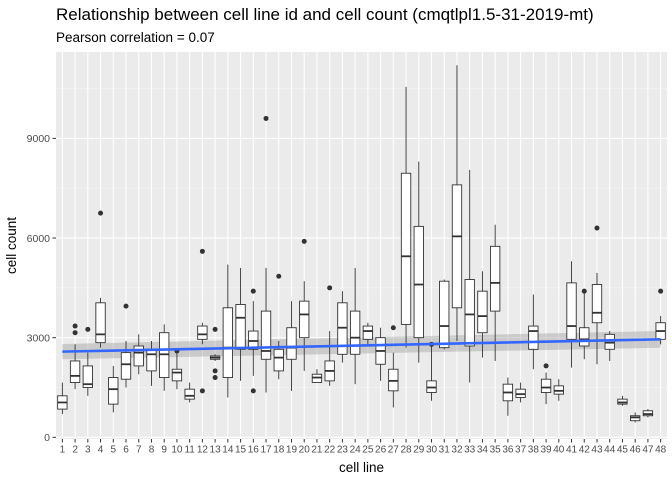 The height and width of the screenshot is (480, 672). I want to click on x-tick-label: 17, so click(266, 450).